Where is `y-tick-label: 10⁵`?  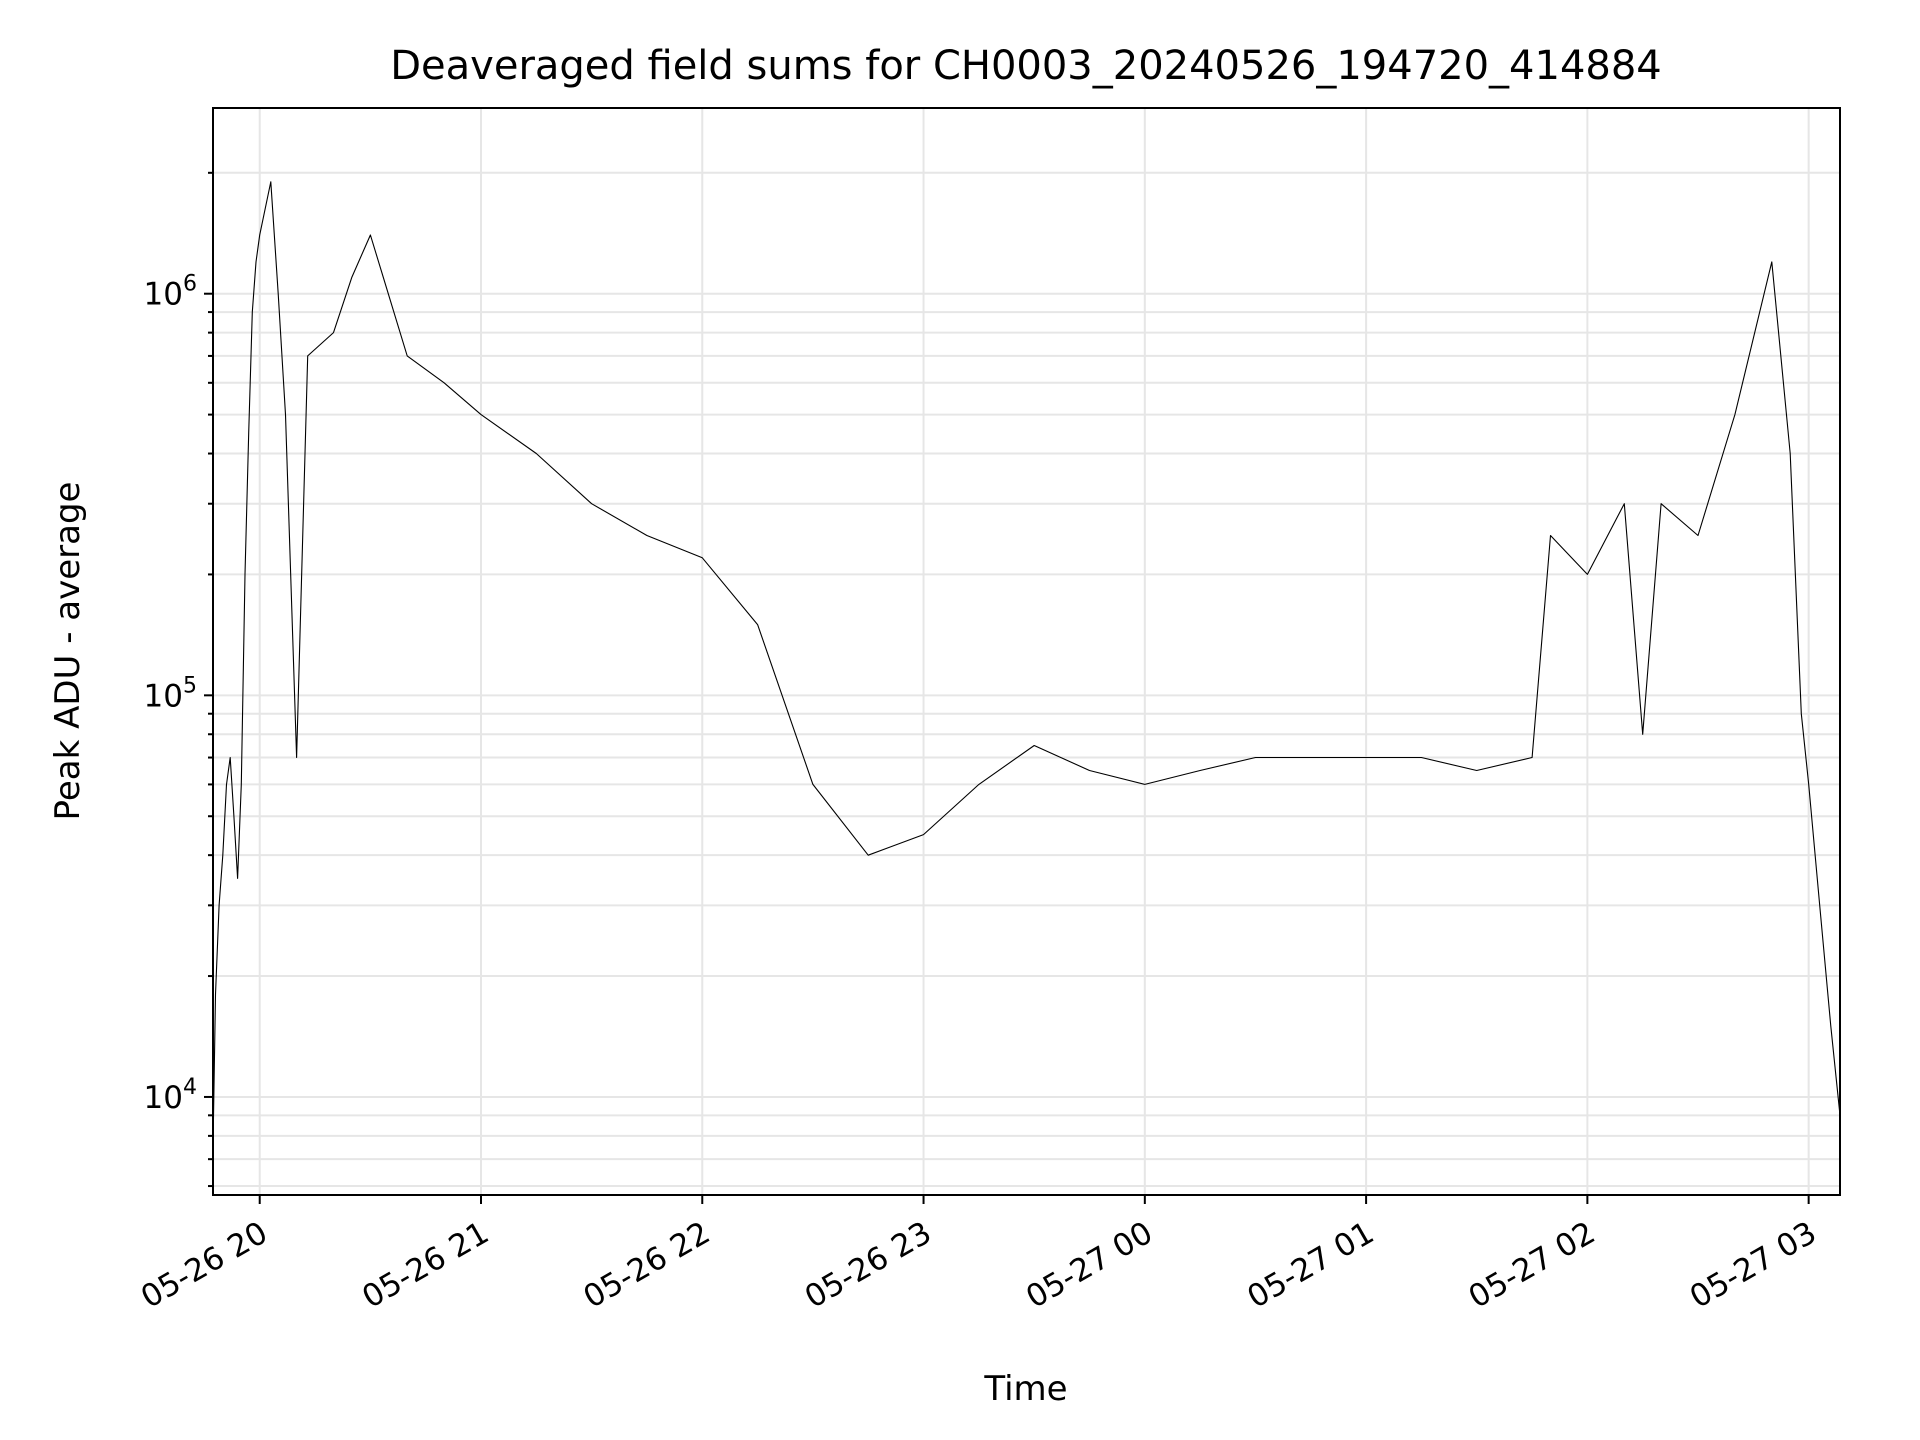 y-tick-label: 10⁵ is located at coordinates (170, 693).